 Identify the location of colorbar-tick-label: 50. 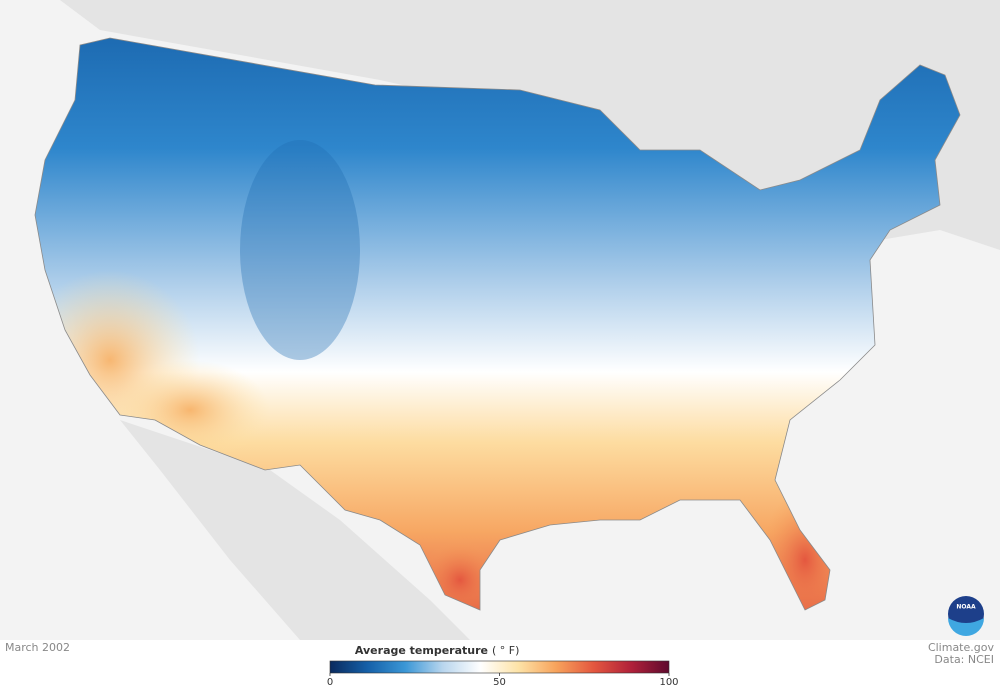
(499, 682).